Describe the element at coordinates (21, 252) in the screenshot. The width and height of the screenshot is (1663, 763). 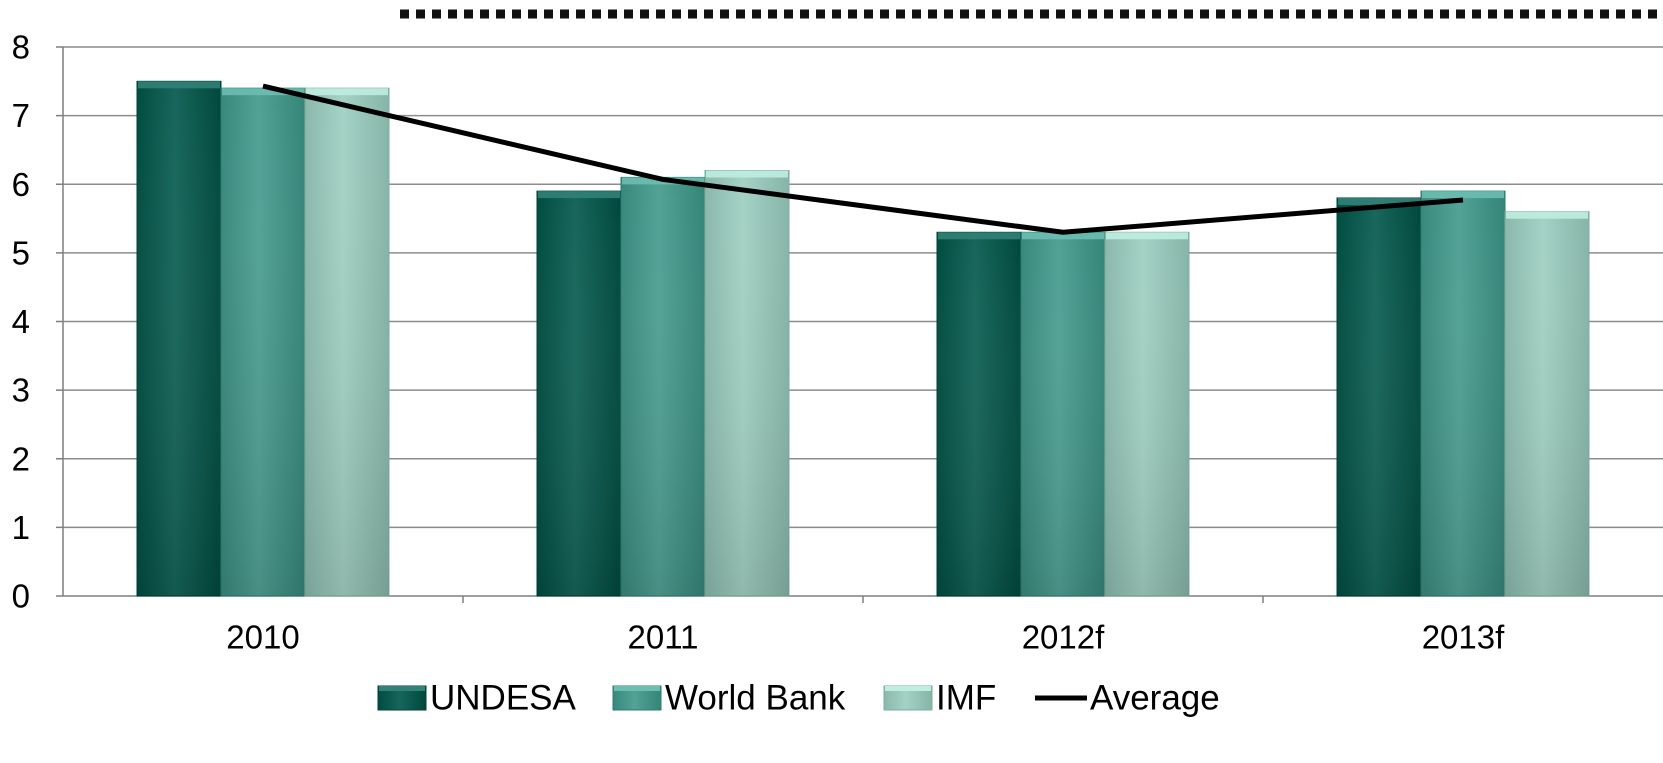
I see `y-tick-label: 5` at that location.